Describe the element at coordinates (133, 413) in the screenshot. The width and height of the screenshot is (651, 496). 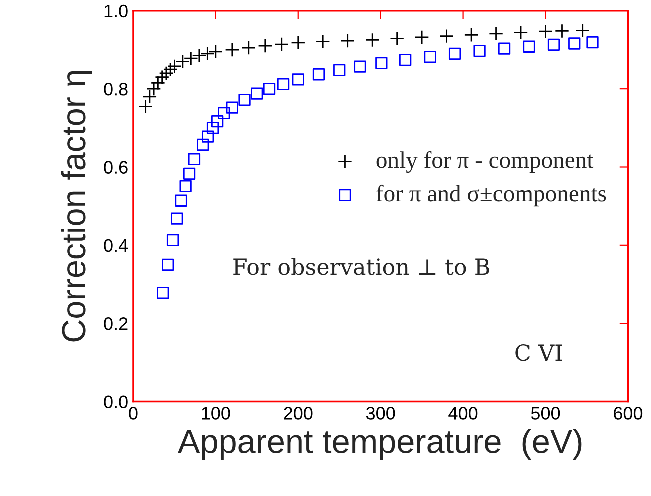
I see `x-tick-label: 0` at that location.